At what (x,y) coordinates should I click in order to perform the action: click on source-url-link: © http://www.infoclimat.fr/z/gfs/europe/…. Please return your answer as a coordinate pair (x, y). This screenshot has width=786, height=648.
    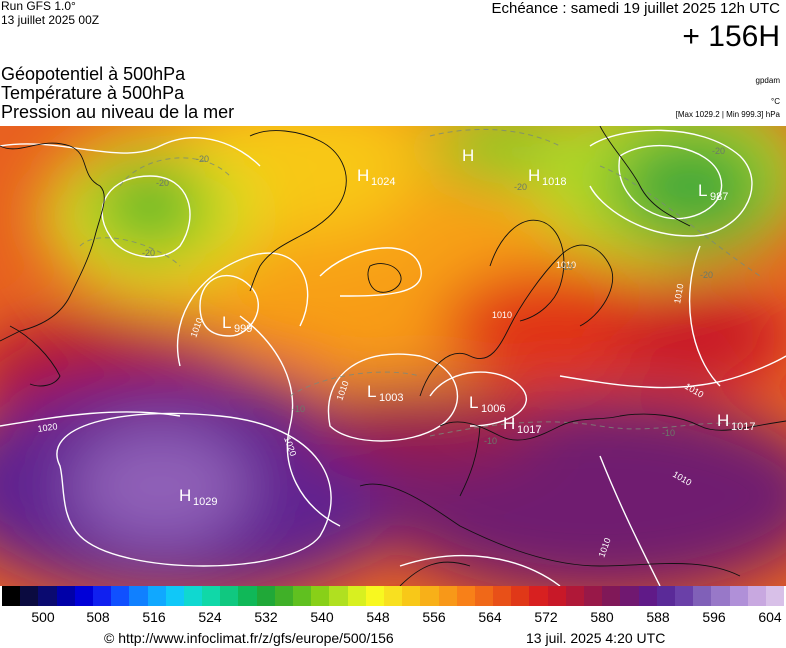
    Looking at the image, I should click on (249, 638).